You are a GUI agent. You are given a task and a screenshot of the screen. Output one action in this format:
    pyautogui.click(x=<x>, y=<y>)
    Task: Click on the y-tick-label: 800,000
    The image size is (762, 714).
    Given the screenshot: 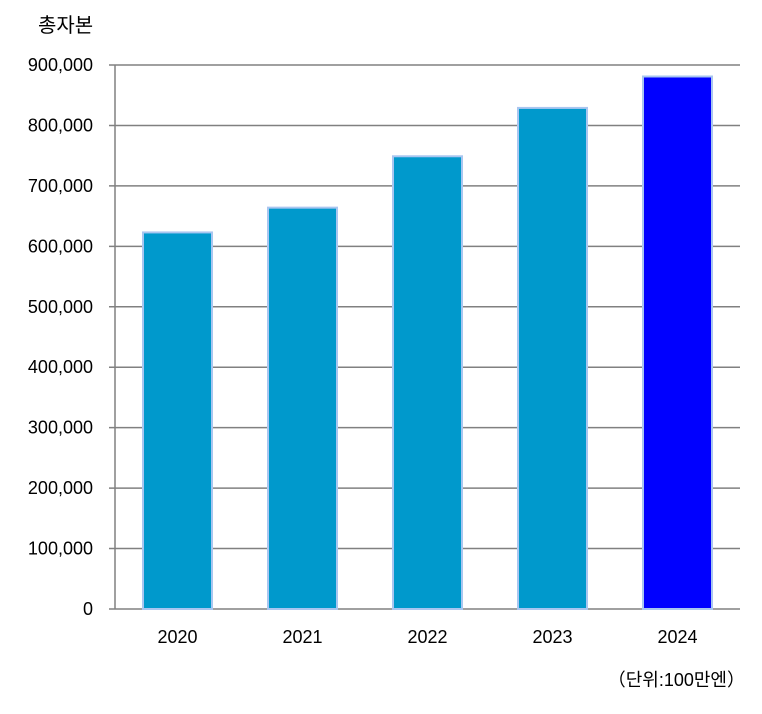 What is the action you would take?
    pyautogui.click(x=60, y=125)
    